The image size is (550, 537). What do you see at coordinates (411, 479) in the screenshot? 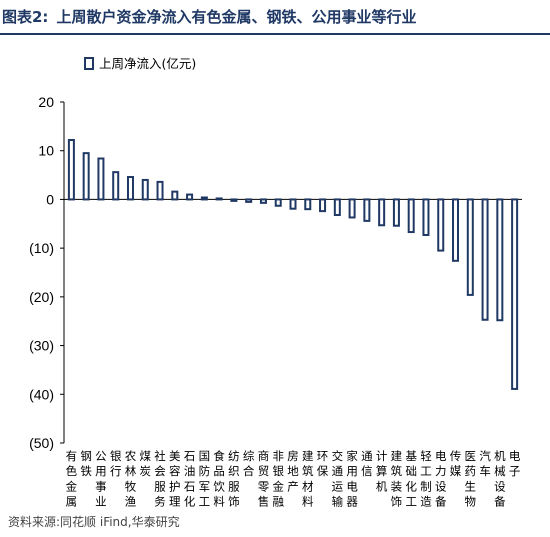
I see `x-tick-label: 基础化工` at bounding box center [411, 479].